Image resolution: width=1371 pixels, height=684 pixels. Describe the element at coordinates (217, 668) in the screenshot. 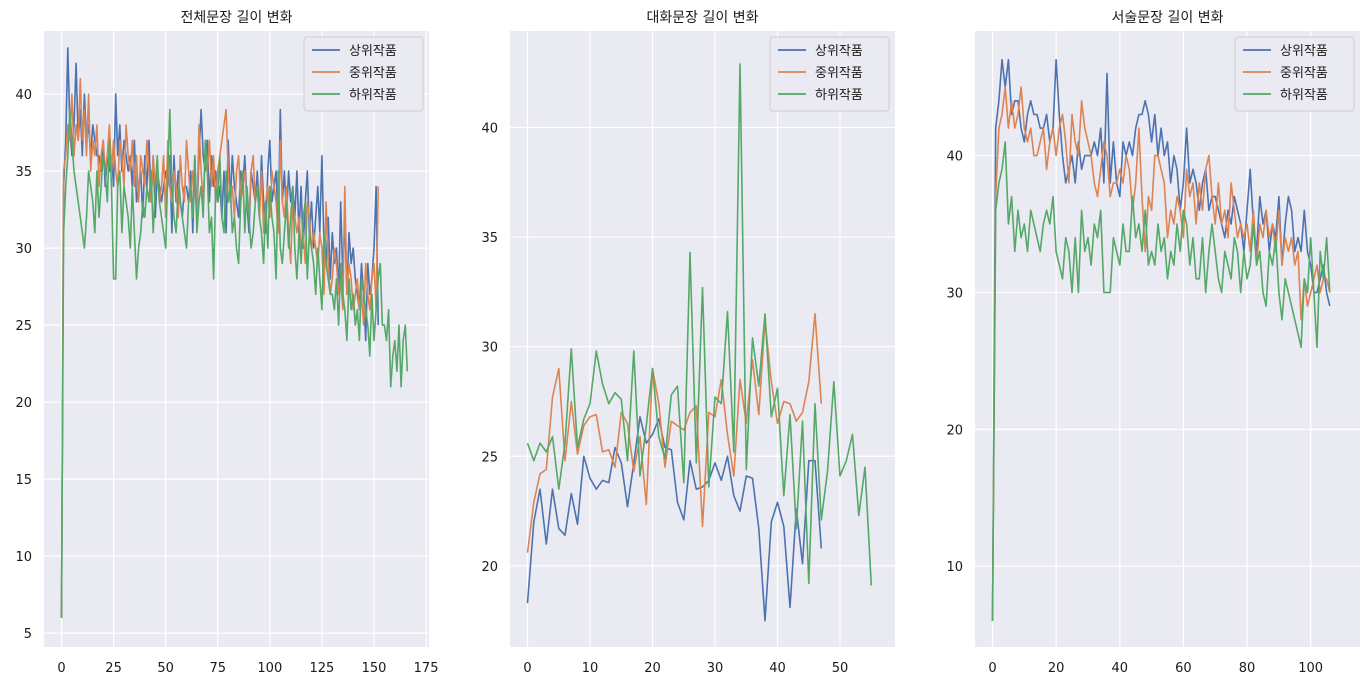

I see `x-tick-label: 75` at that location.